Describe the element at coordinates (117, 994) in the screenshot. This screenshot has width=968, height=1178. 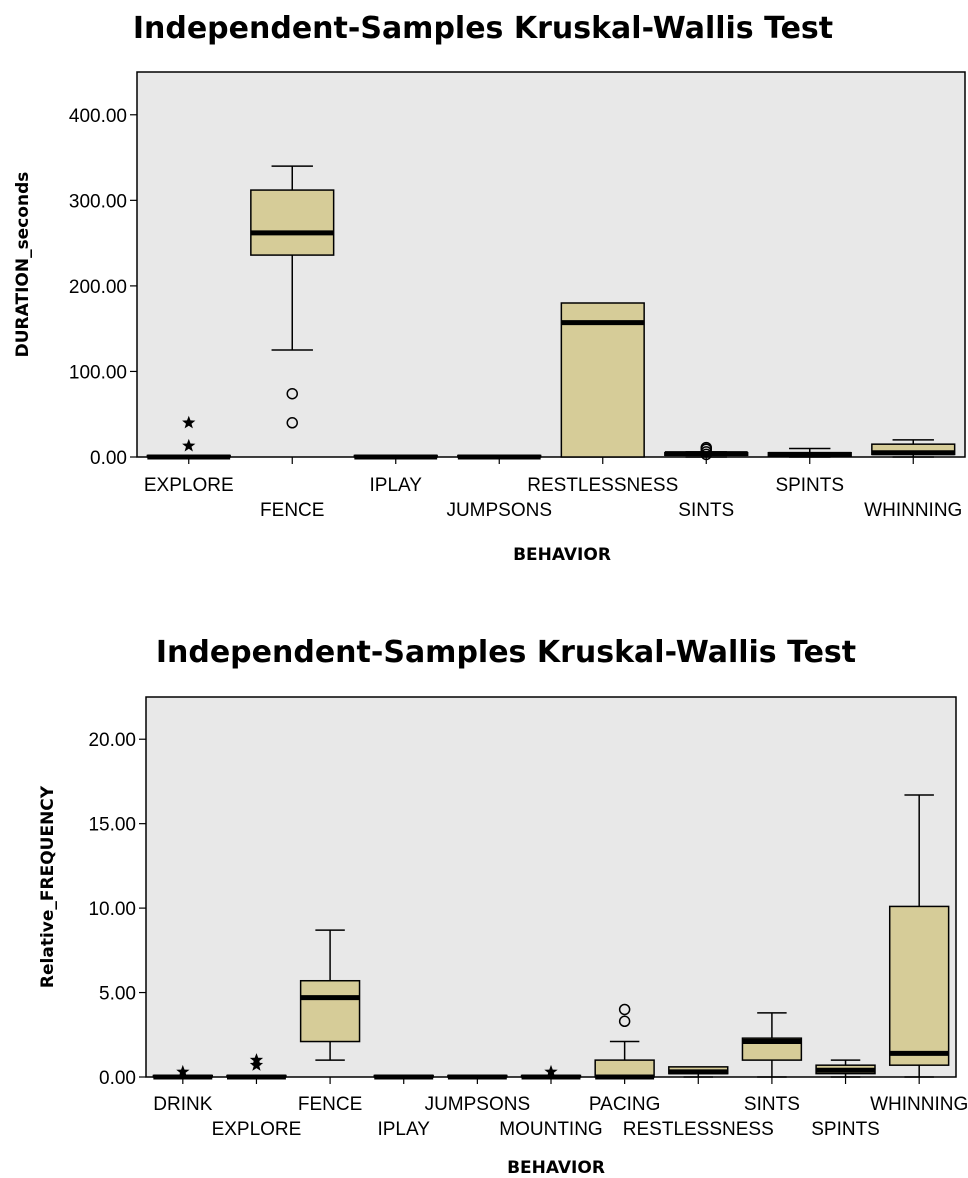
I see `y-tick-label: 5.00` at that location.